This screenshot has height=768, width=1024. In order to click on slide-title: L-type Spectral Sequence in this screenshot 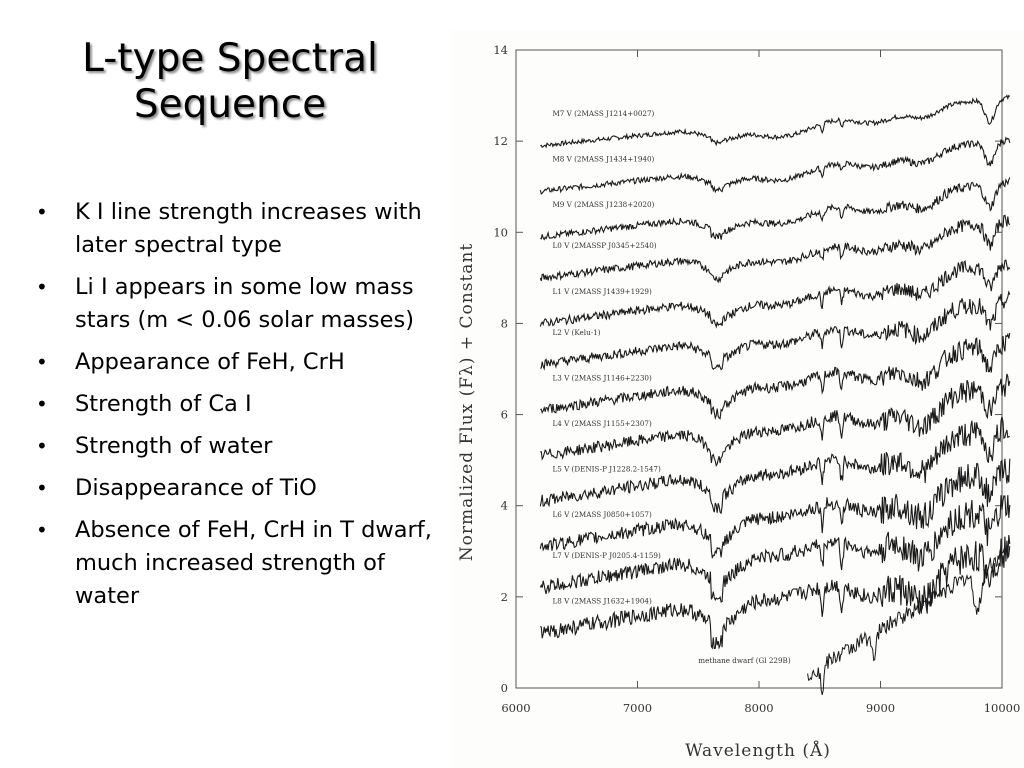, I will do `click(230, 82)`.